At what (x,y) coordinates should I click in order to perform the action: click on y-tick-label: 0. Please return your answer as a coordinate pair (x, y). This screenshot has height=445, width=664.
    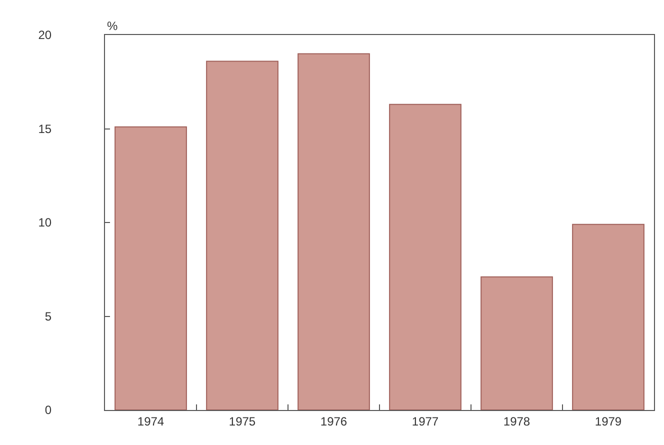
    Looking at the image, I should click on (48, 410).